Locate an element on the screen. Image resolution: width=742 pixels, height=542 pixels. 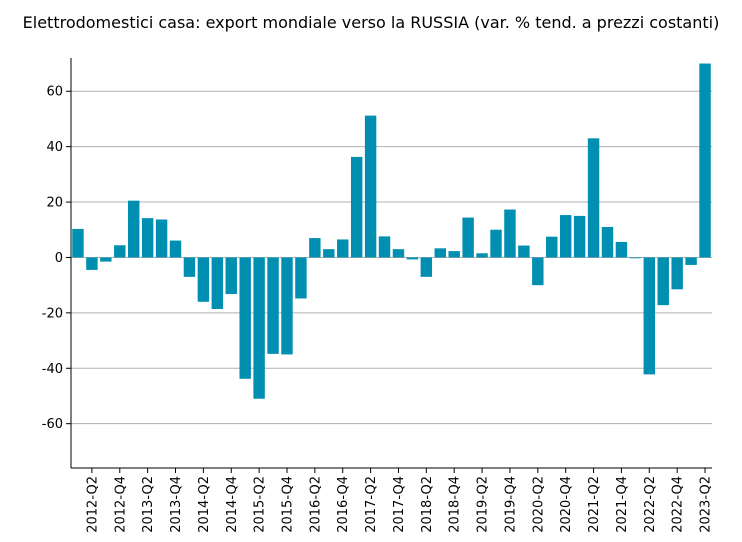
x-tick-label: 2016-Q2 is located at coordinates (315, 504).